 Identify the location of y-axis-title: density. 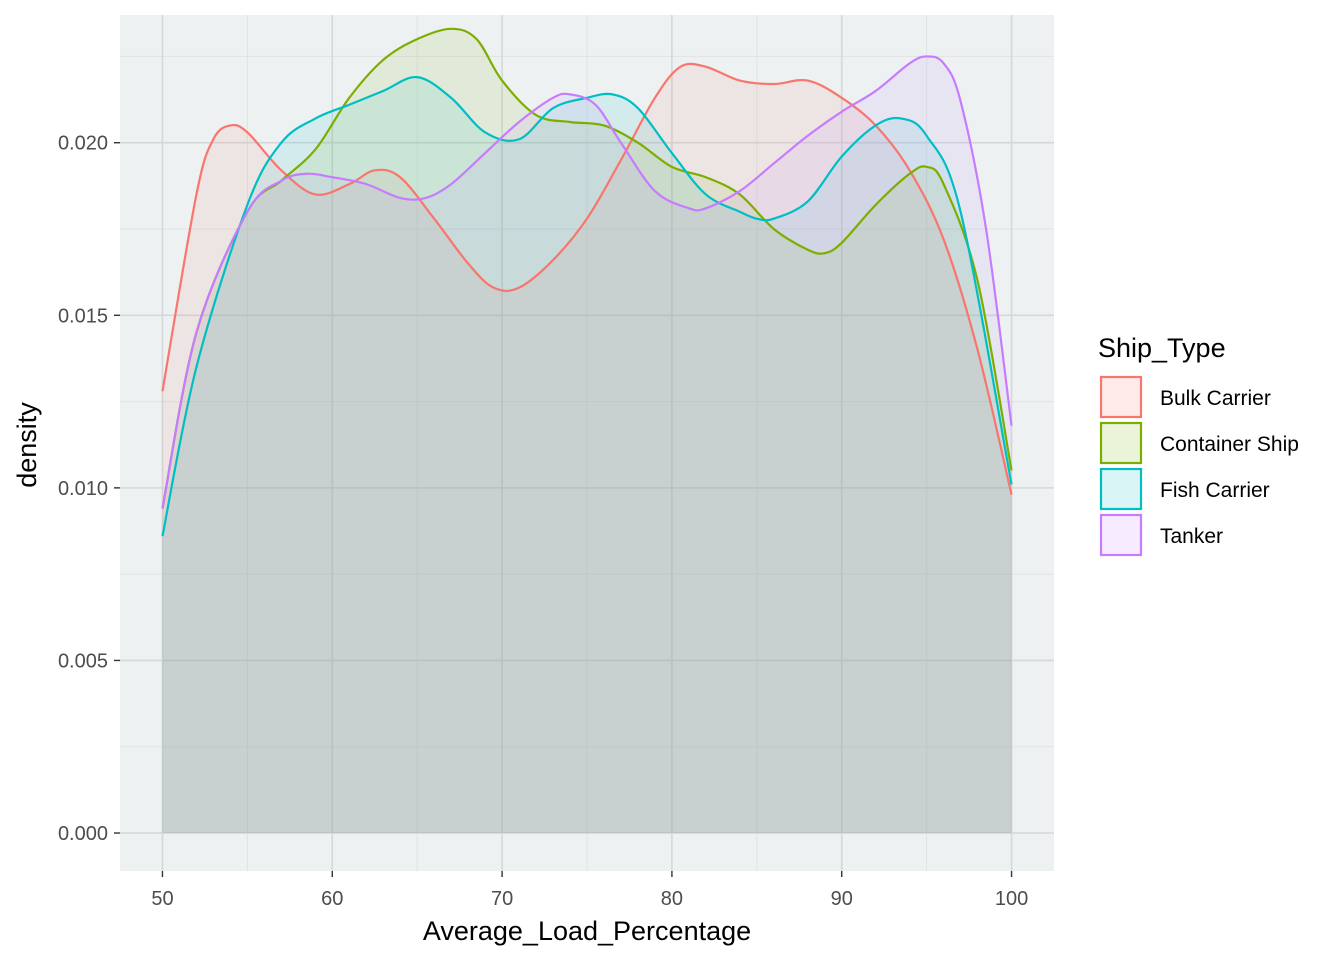
(27, 445).